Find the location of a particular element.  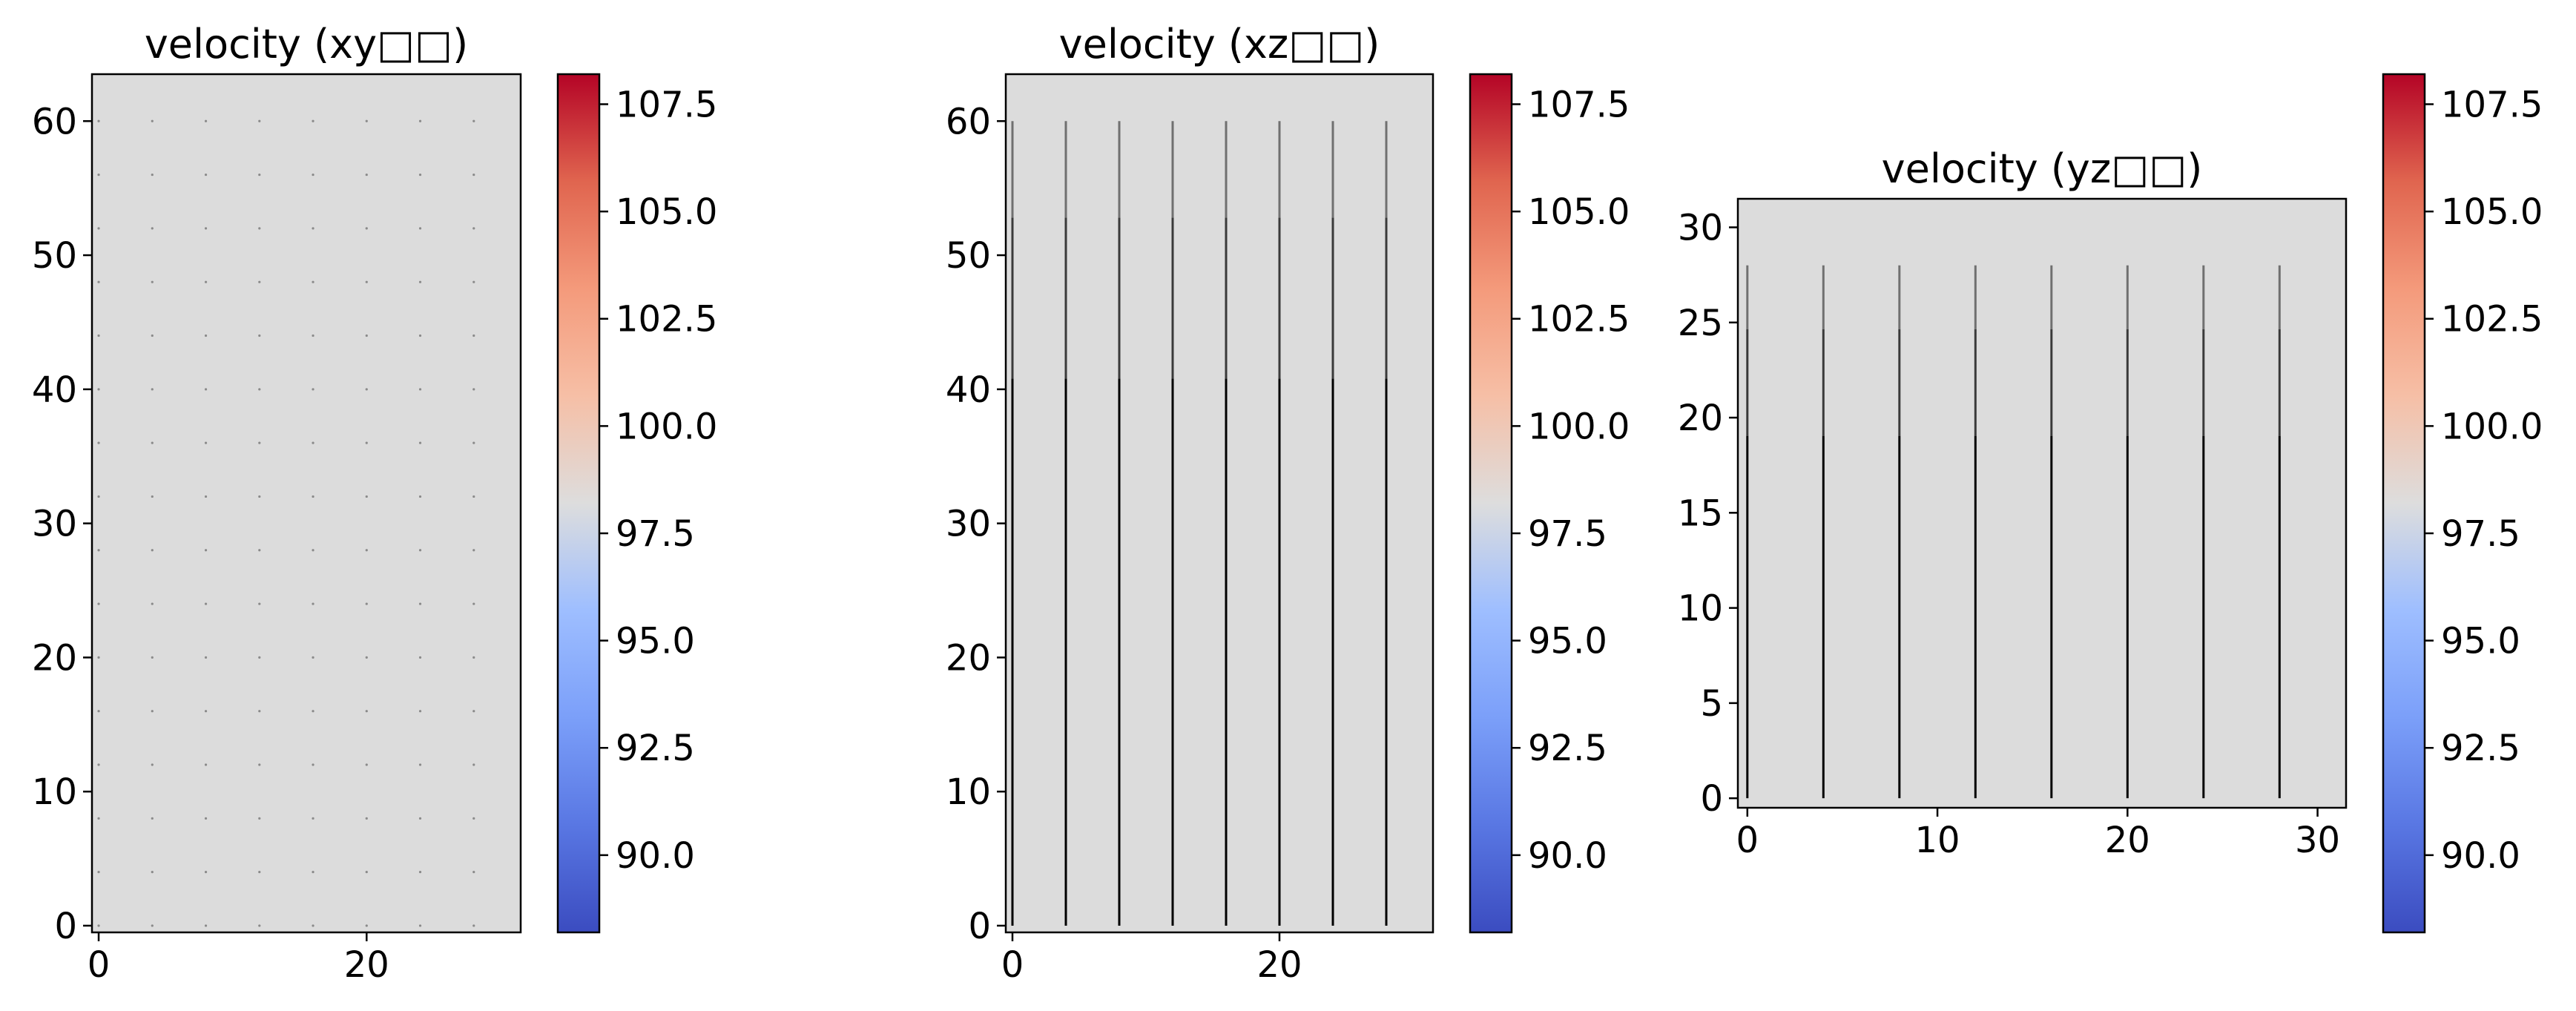

colorbar-2: 90.0 92.5 95.0 97.5 100.0 102.5 105.0 107.5 is located at coordinates (1549, 504).